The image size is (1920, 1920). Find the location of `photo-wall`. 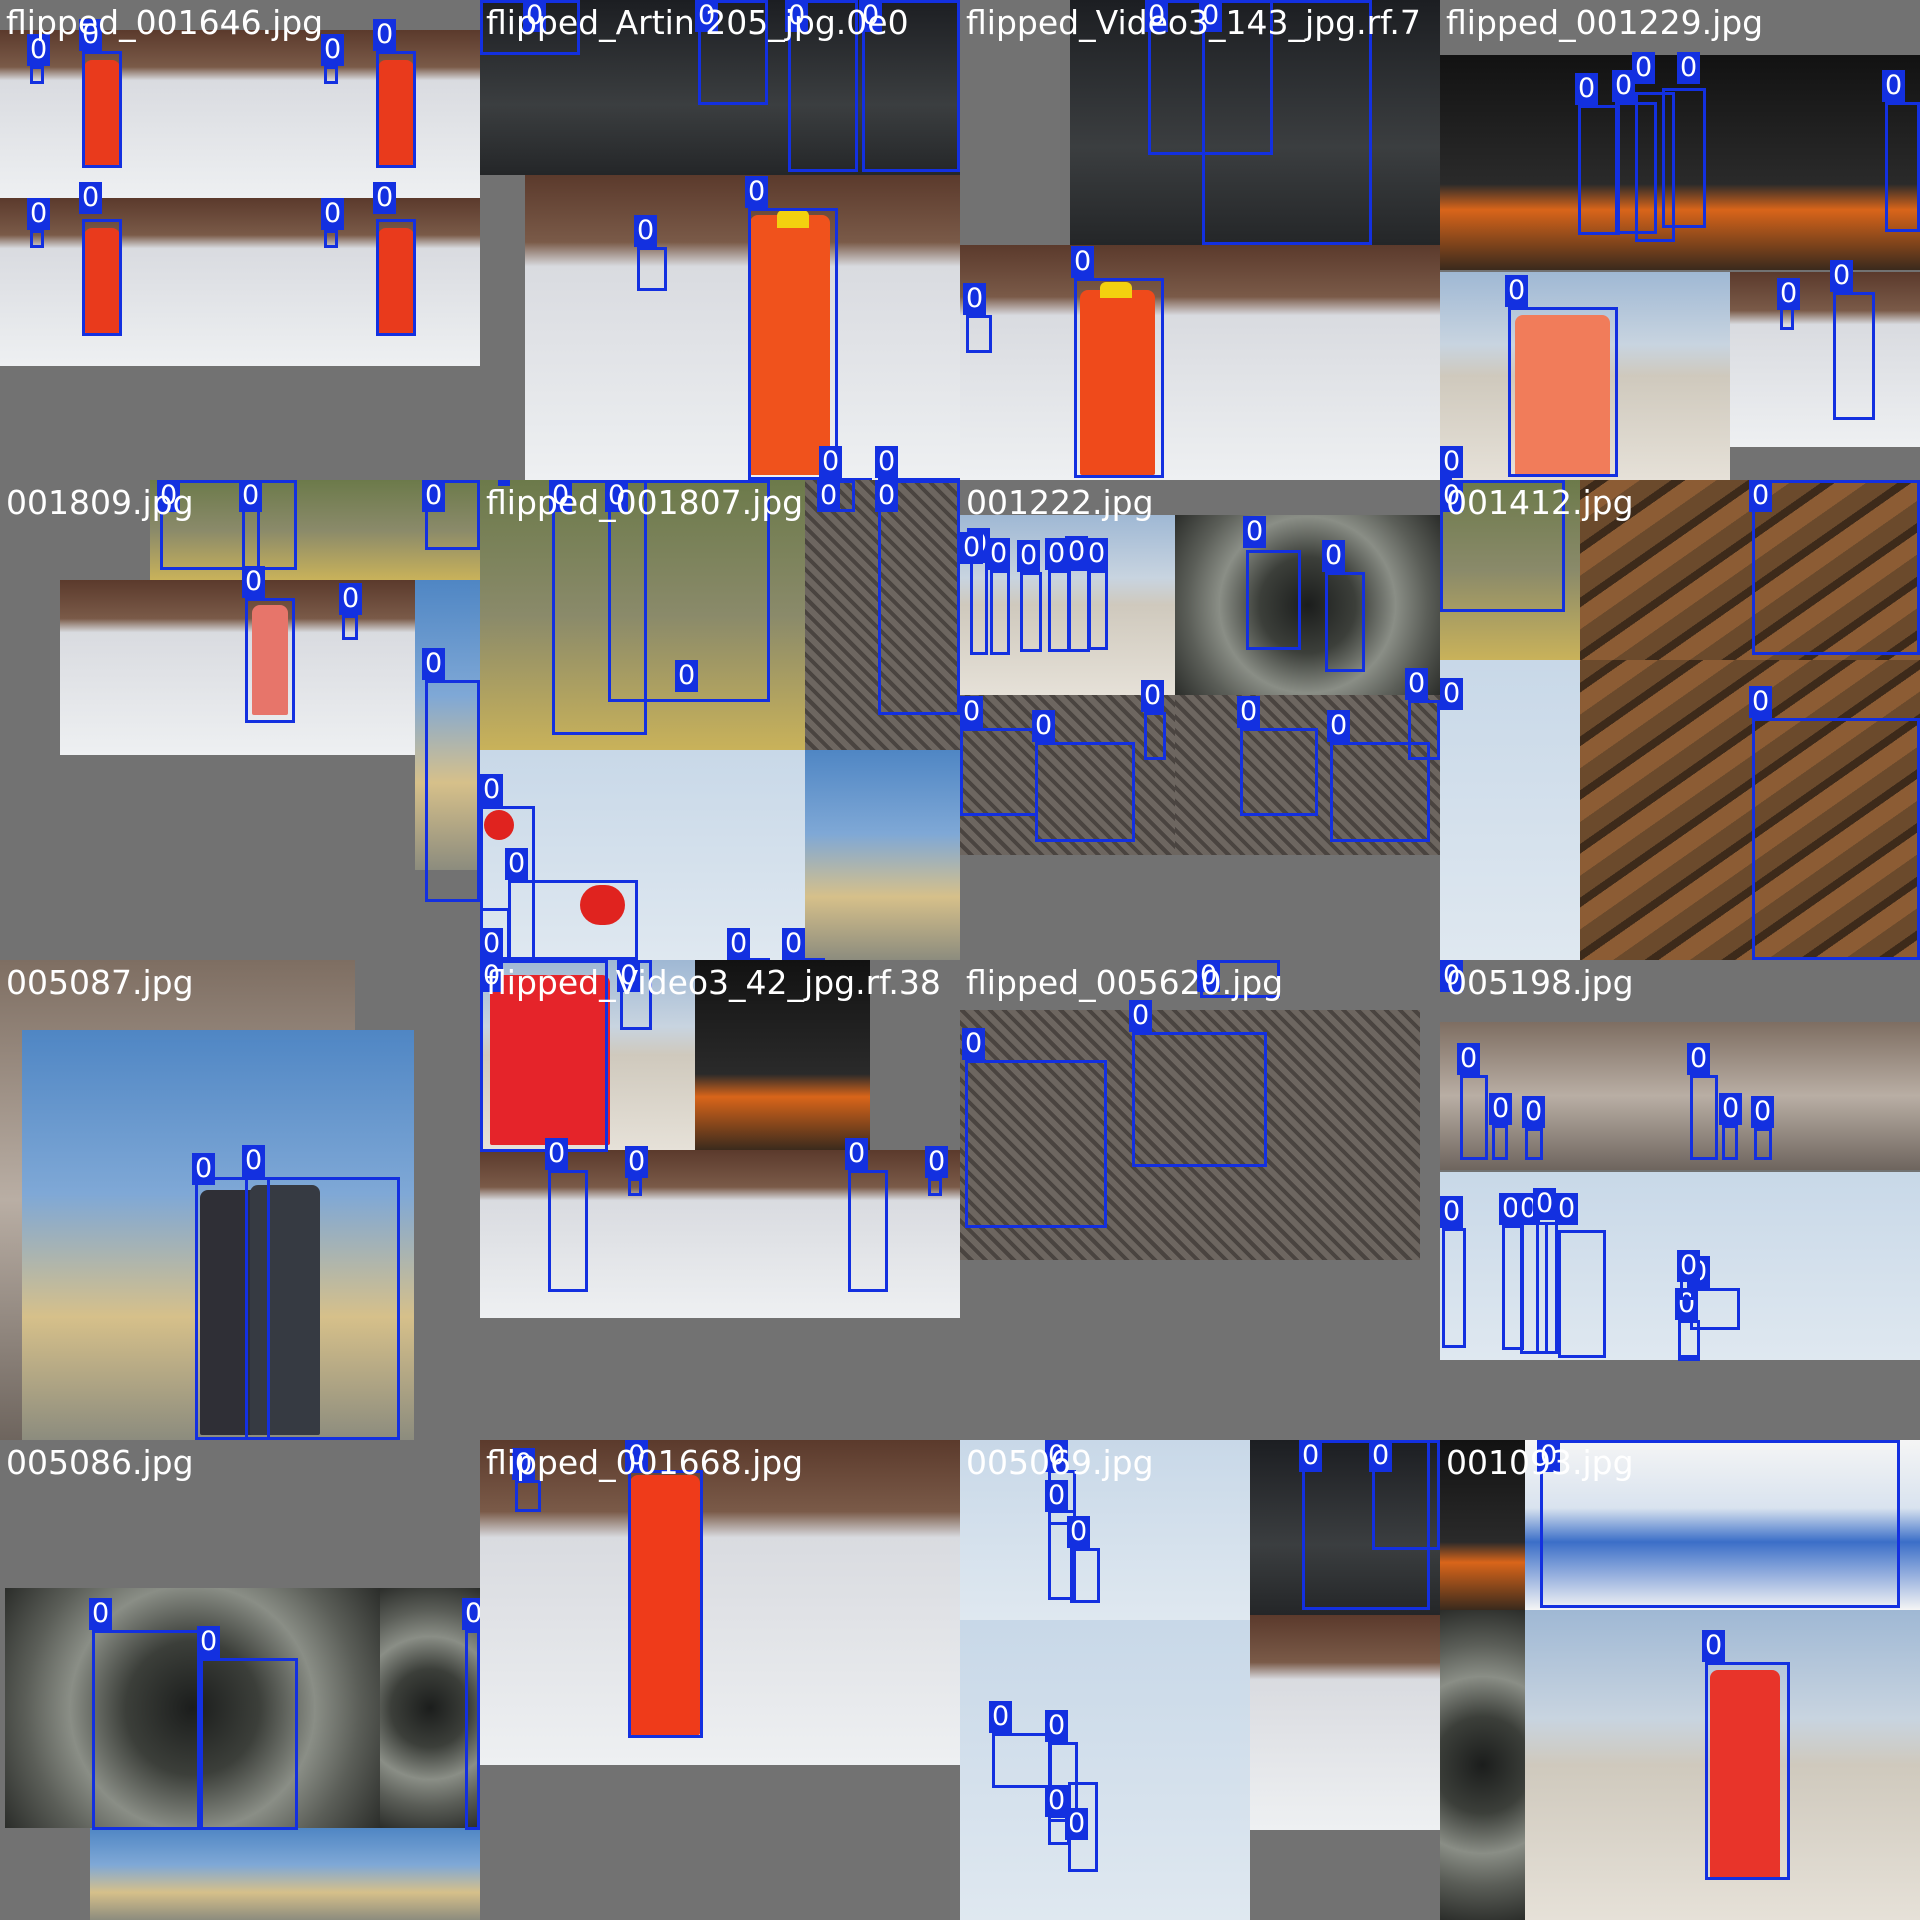

photo-wall is located at coordinates (1680, 1096).